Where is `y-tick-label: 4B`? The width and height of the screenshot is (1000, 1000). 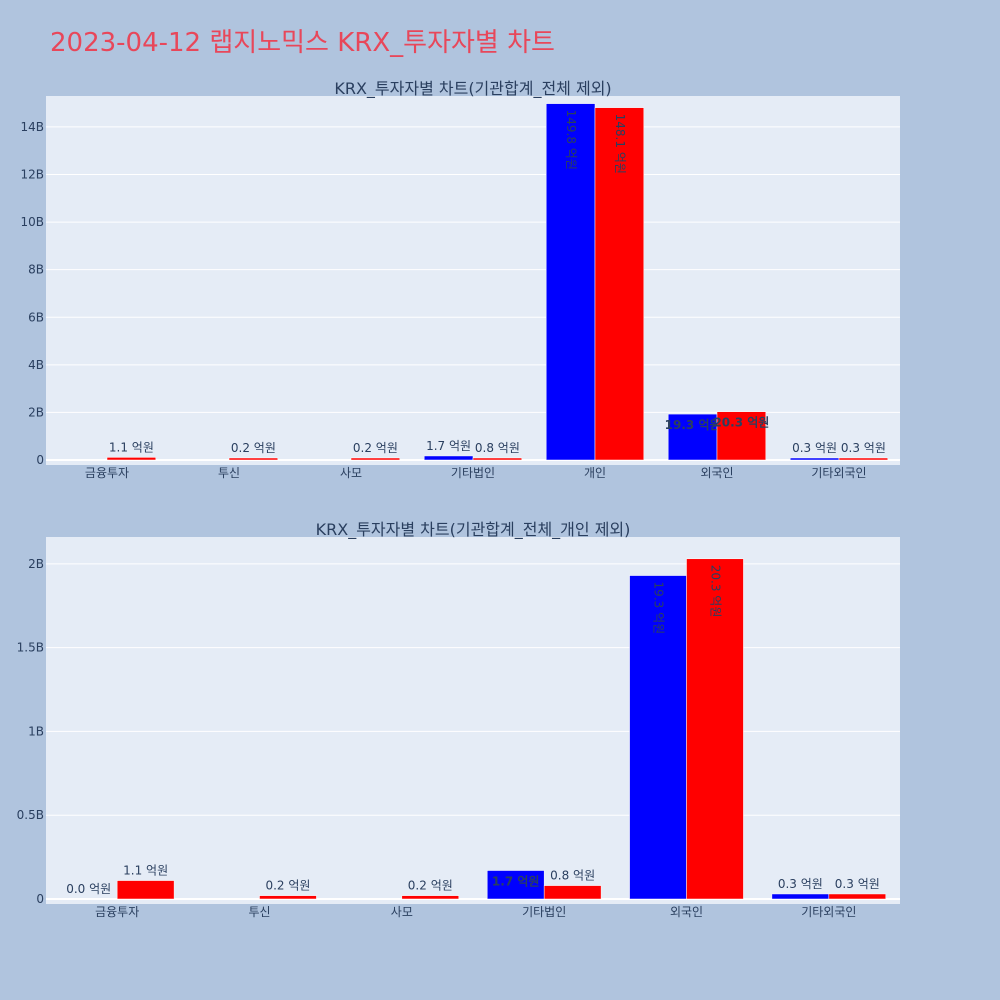
y-tick-label: 4B is located at coordinates (36, 365).